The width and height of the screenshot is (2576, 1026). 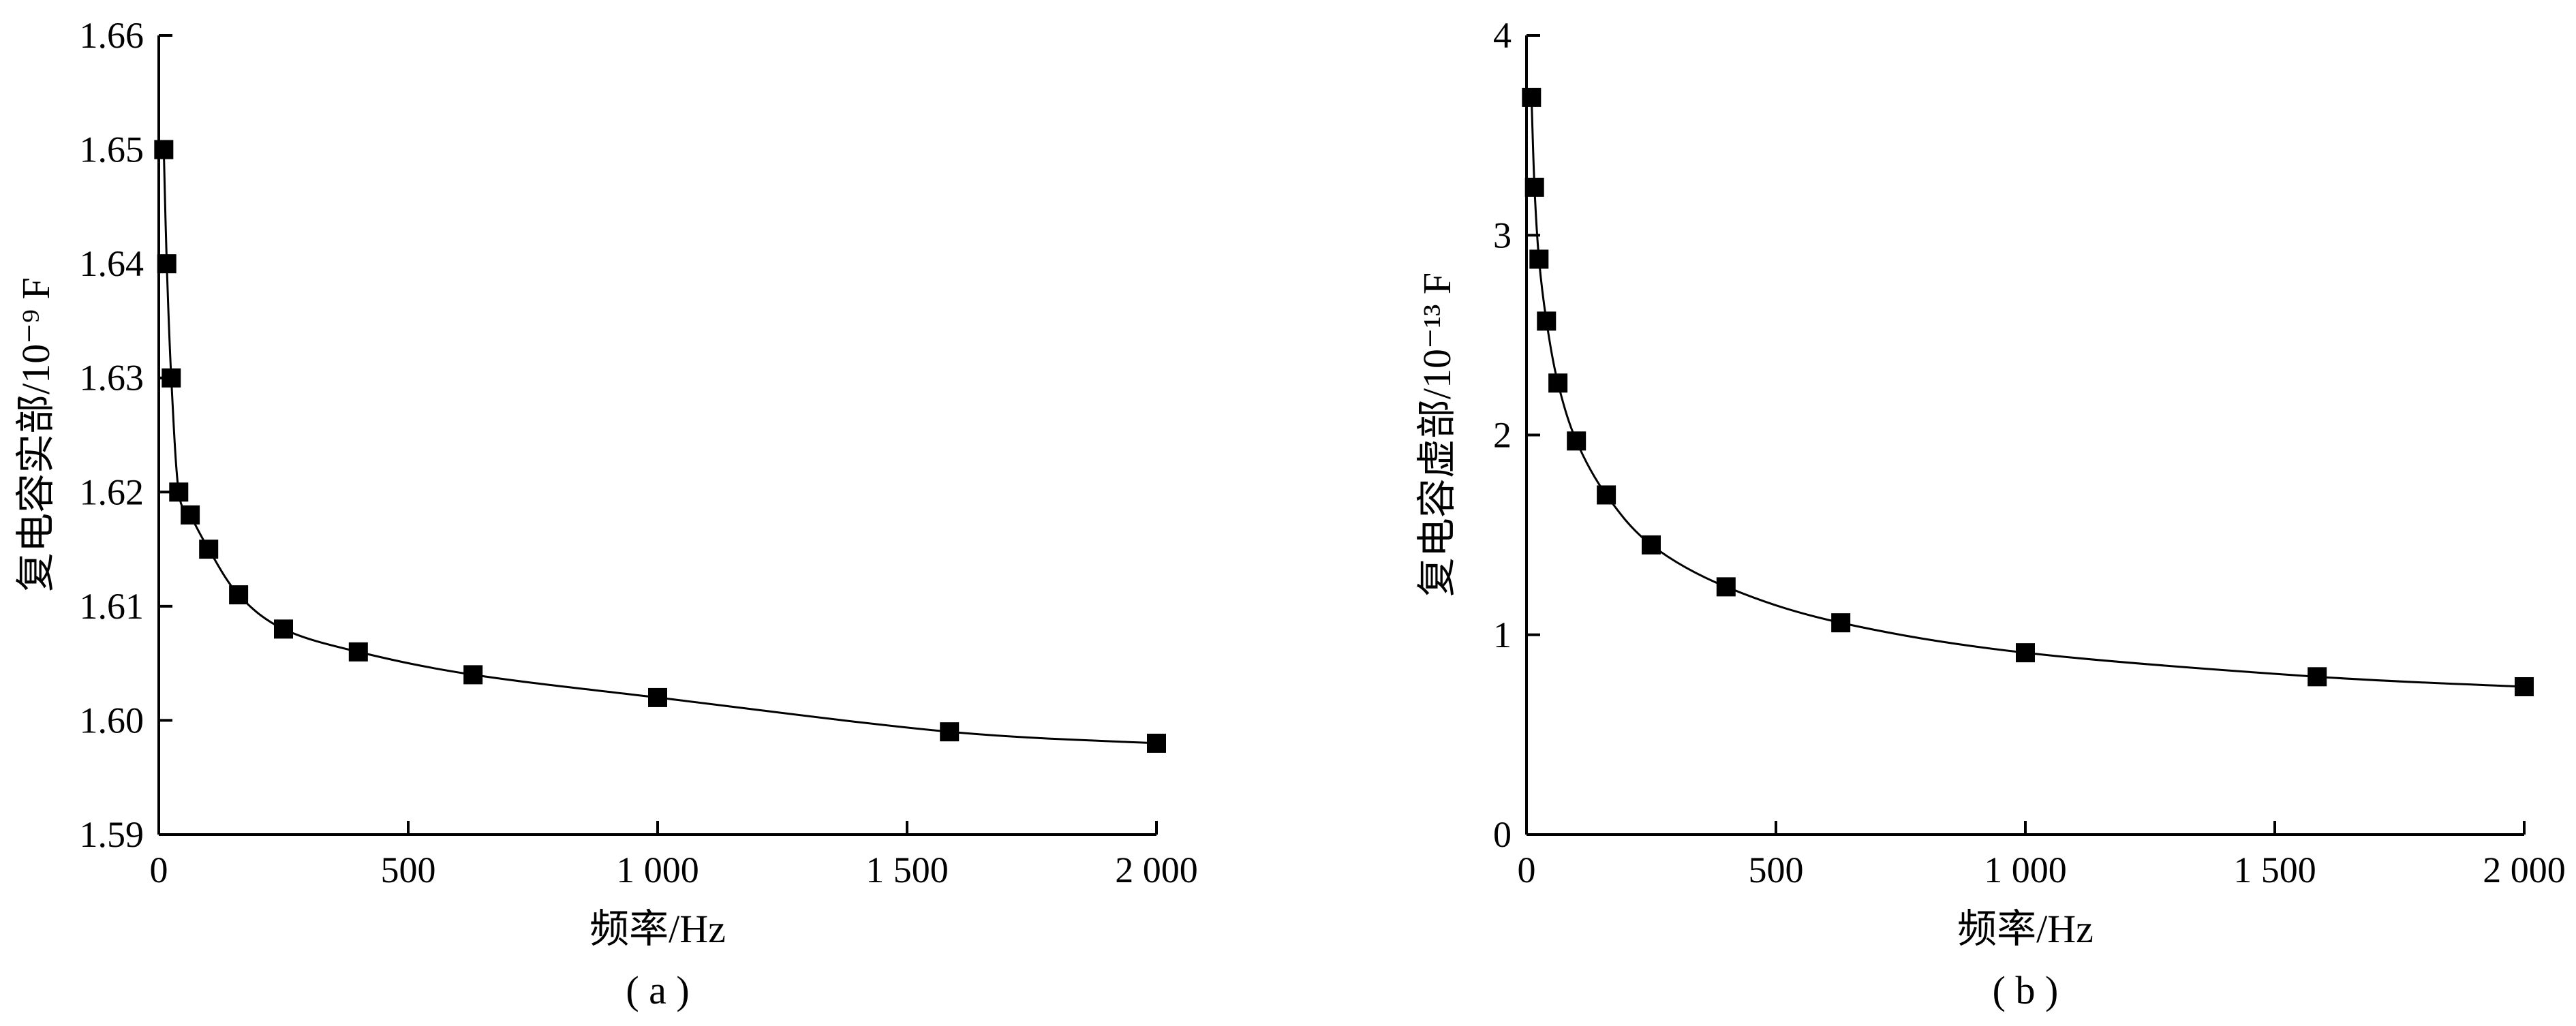 I want to click on y-tick-label: 1.65, so click(x=112, y=149).